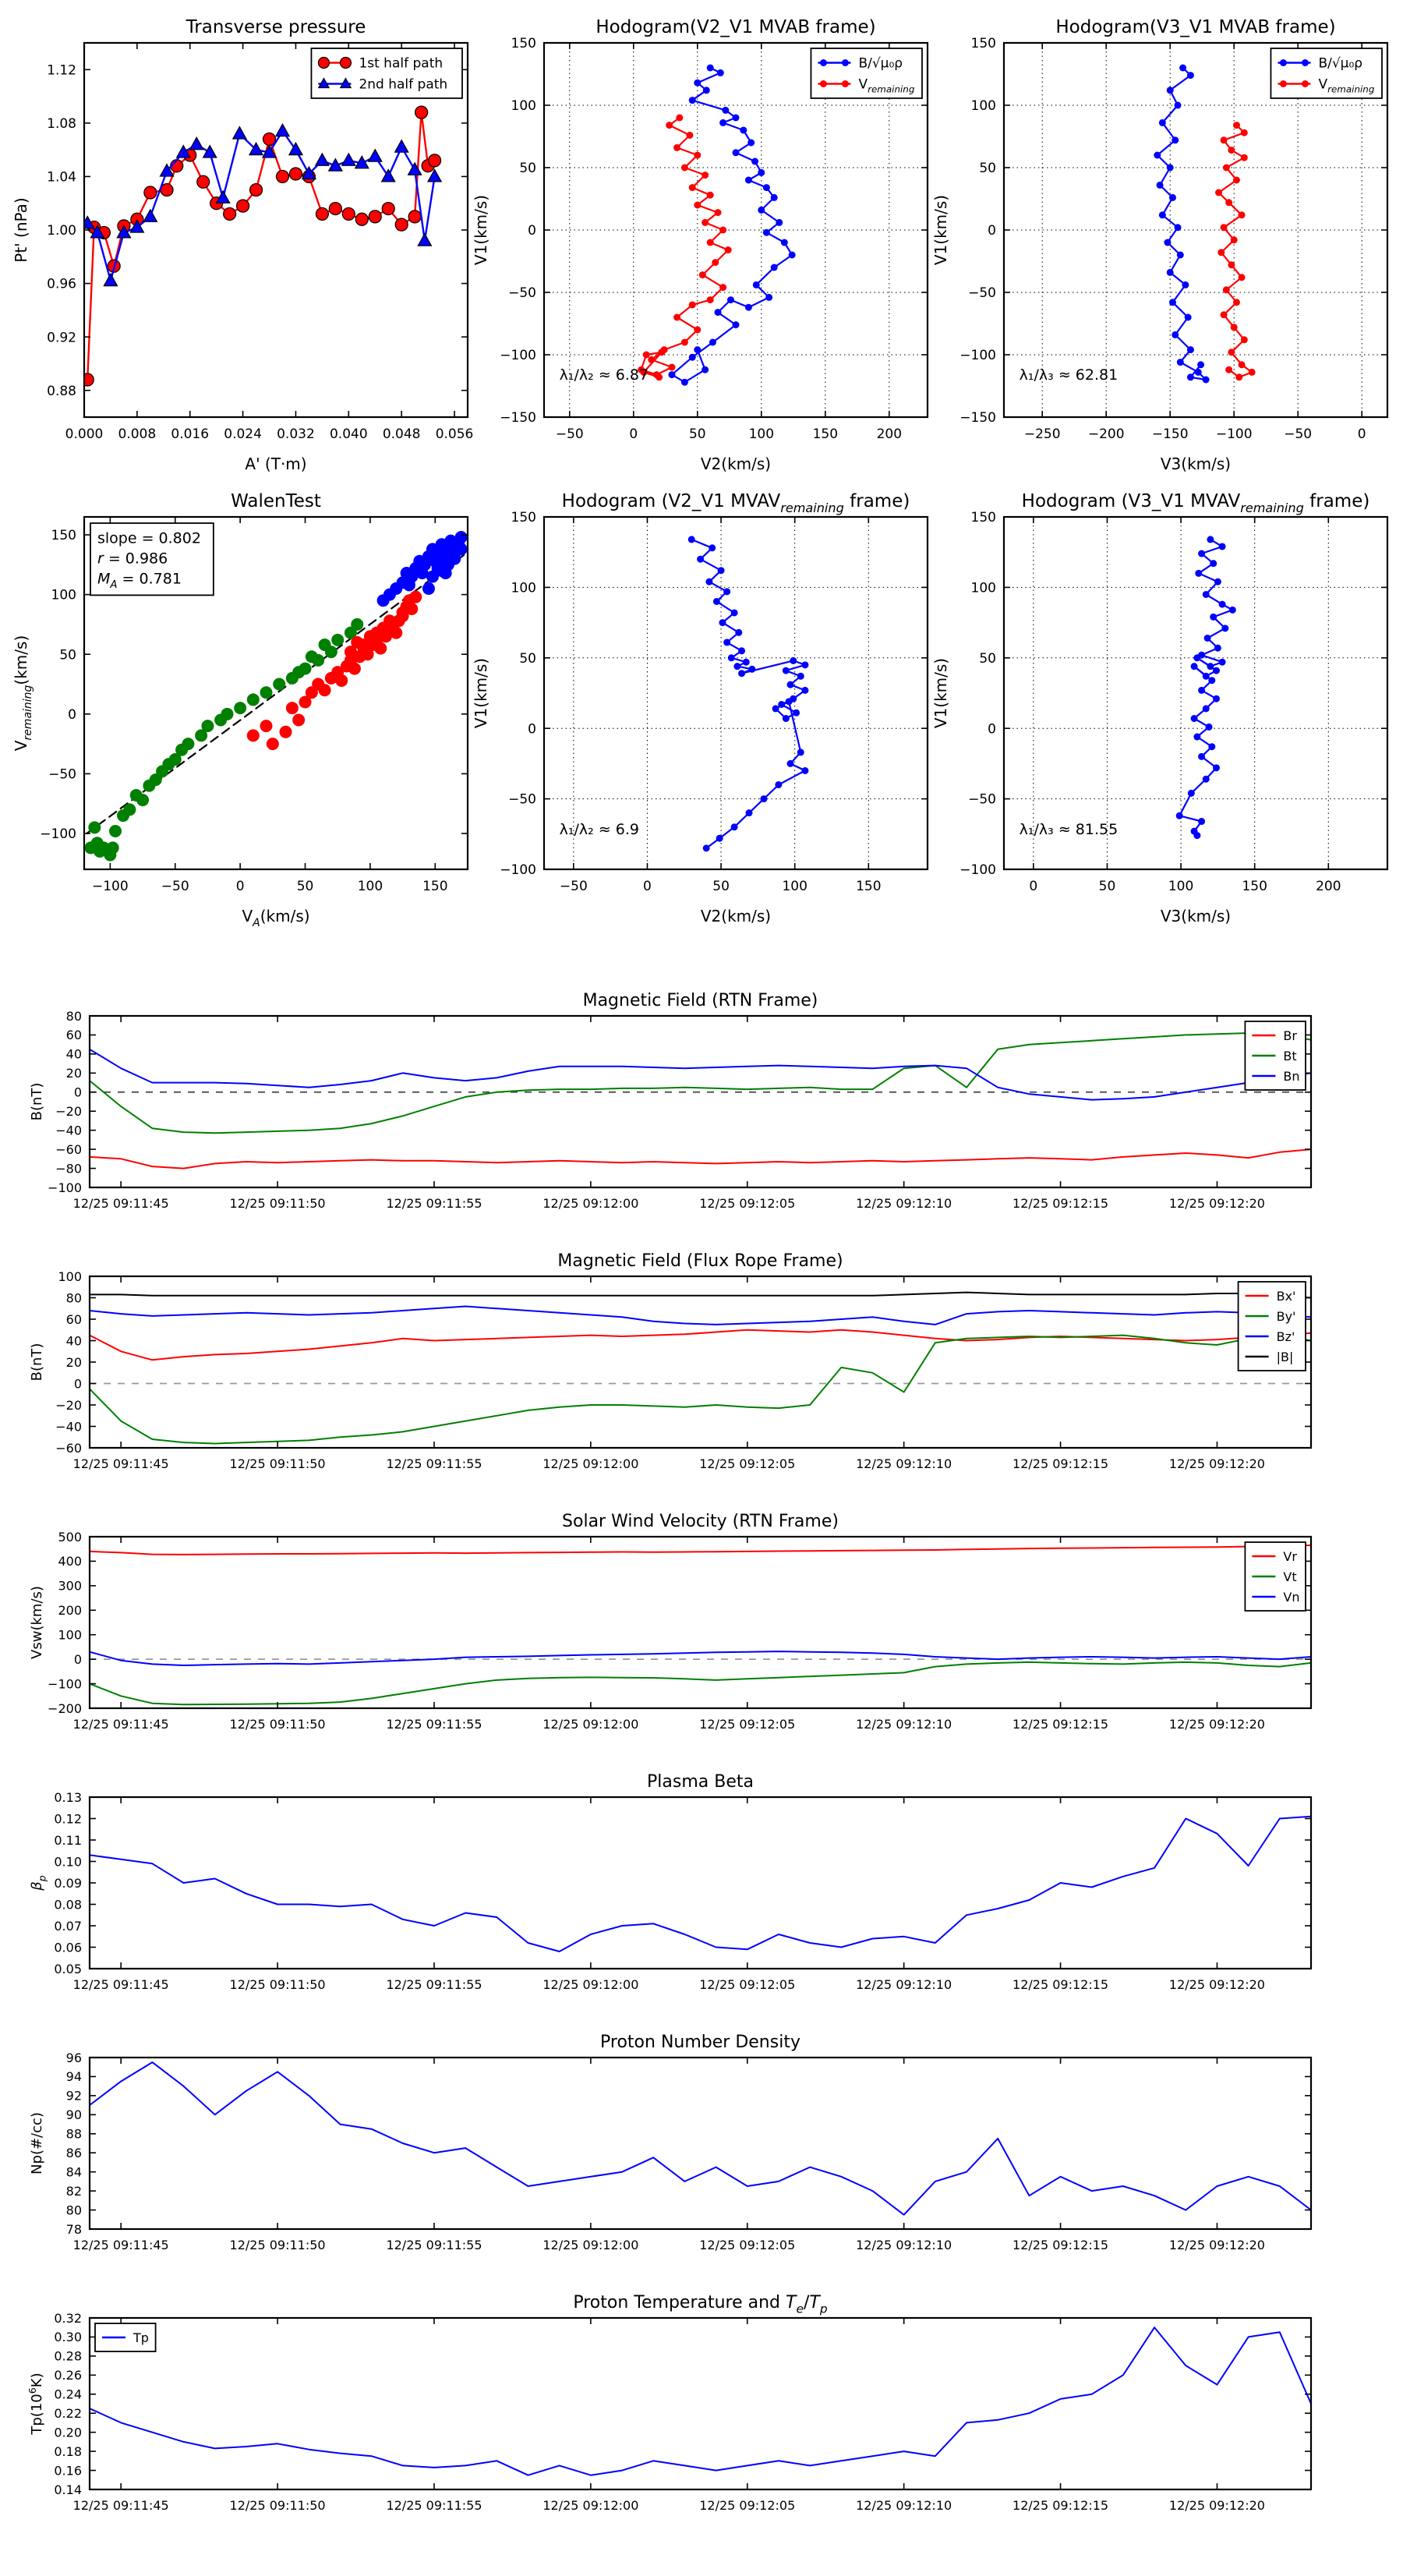 The image size is (1403, 2576). Describe the element at coordinates (886, 86) in the screenshot. I see `svg-text: Vremaining` at that location.